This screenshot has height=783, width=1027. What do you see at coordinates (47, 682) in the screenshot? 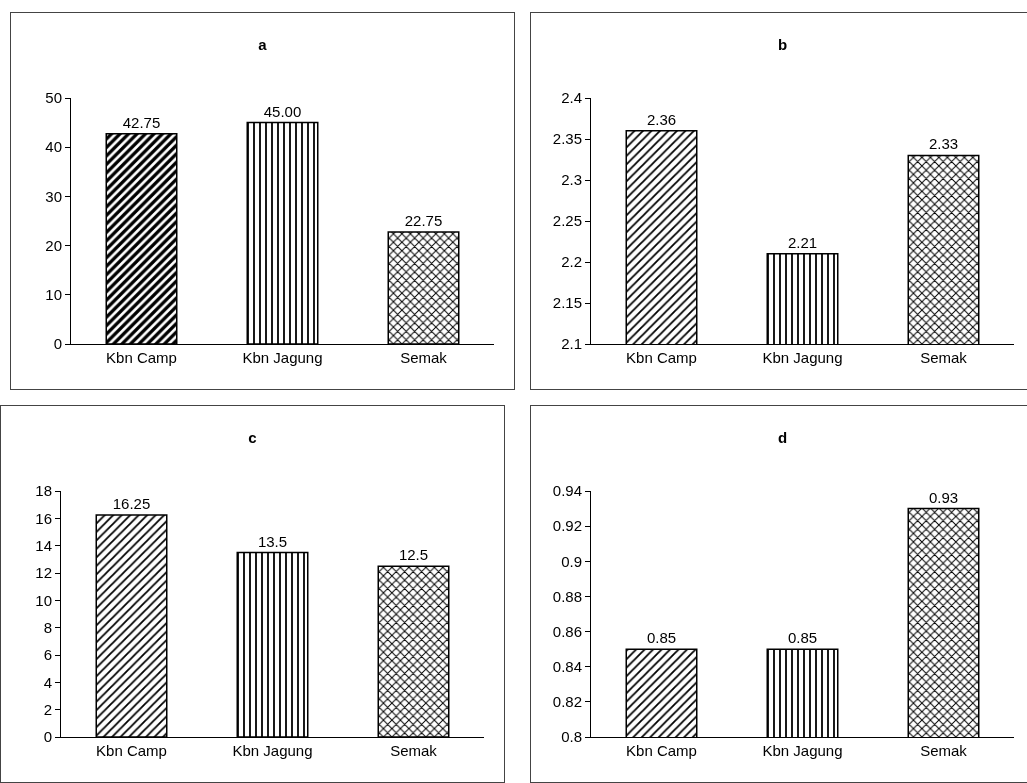
I see `y-tick-label: 4` at bounding box center [47, 682].